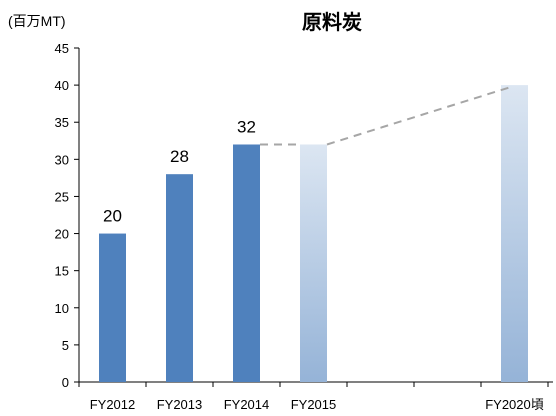  Describe the element at coordinates (37, 21) in the screenshot. I see `y-axis-unit-label: (百万MT)` at that location.